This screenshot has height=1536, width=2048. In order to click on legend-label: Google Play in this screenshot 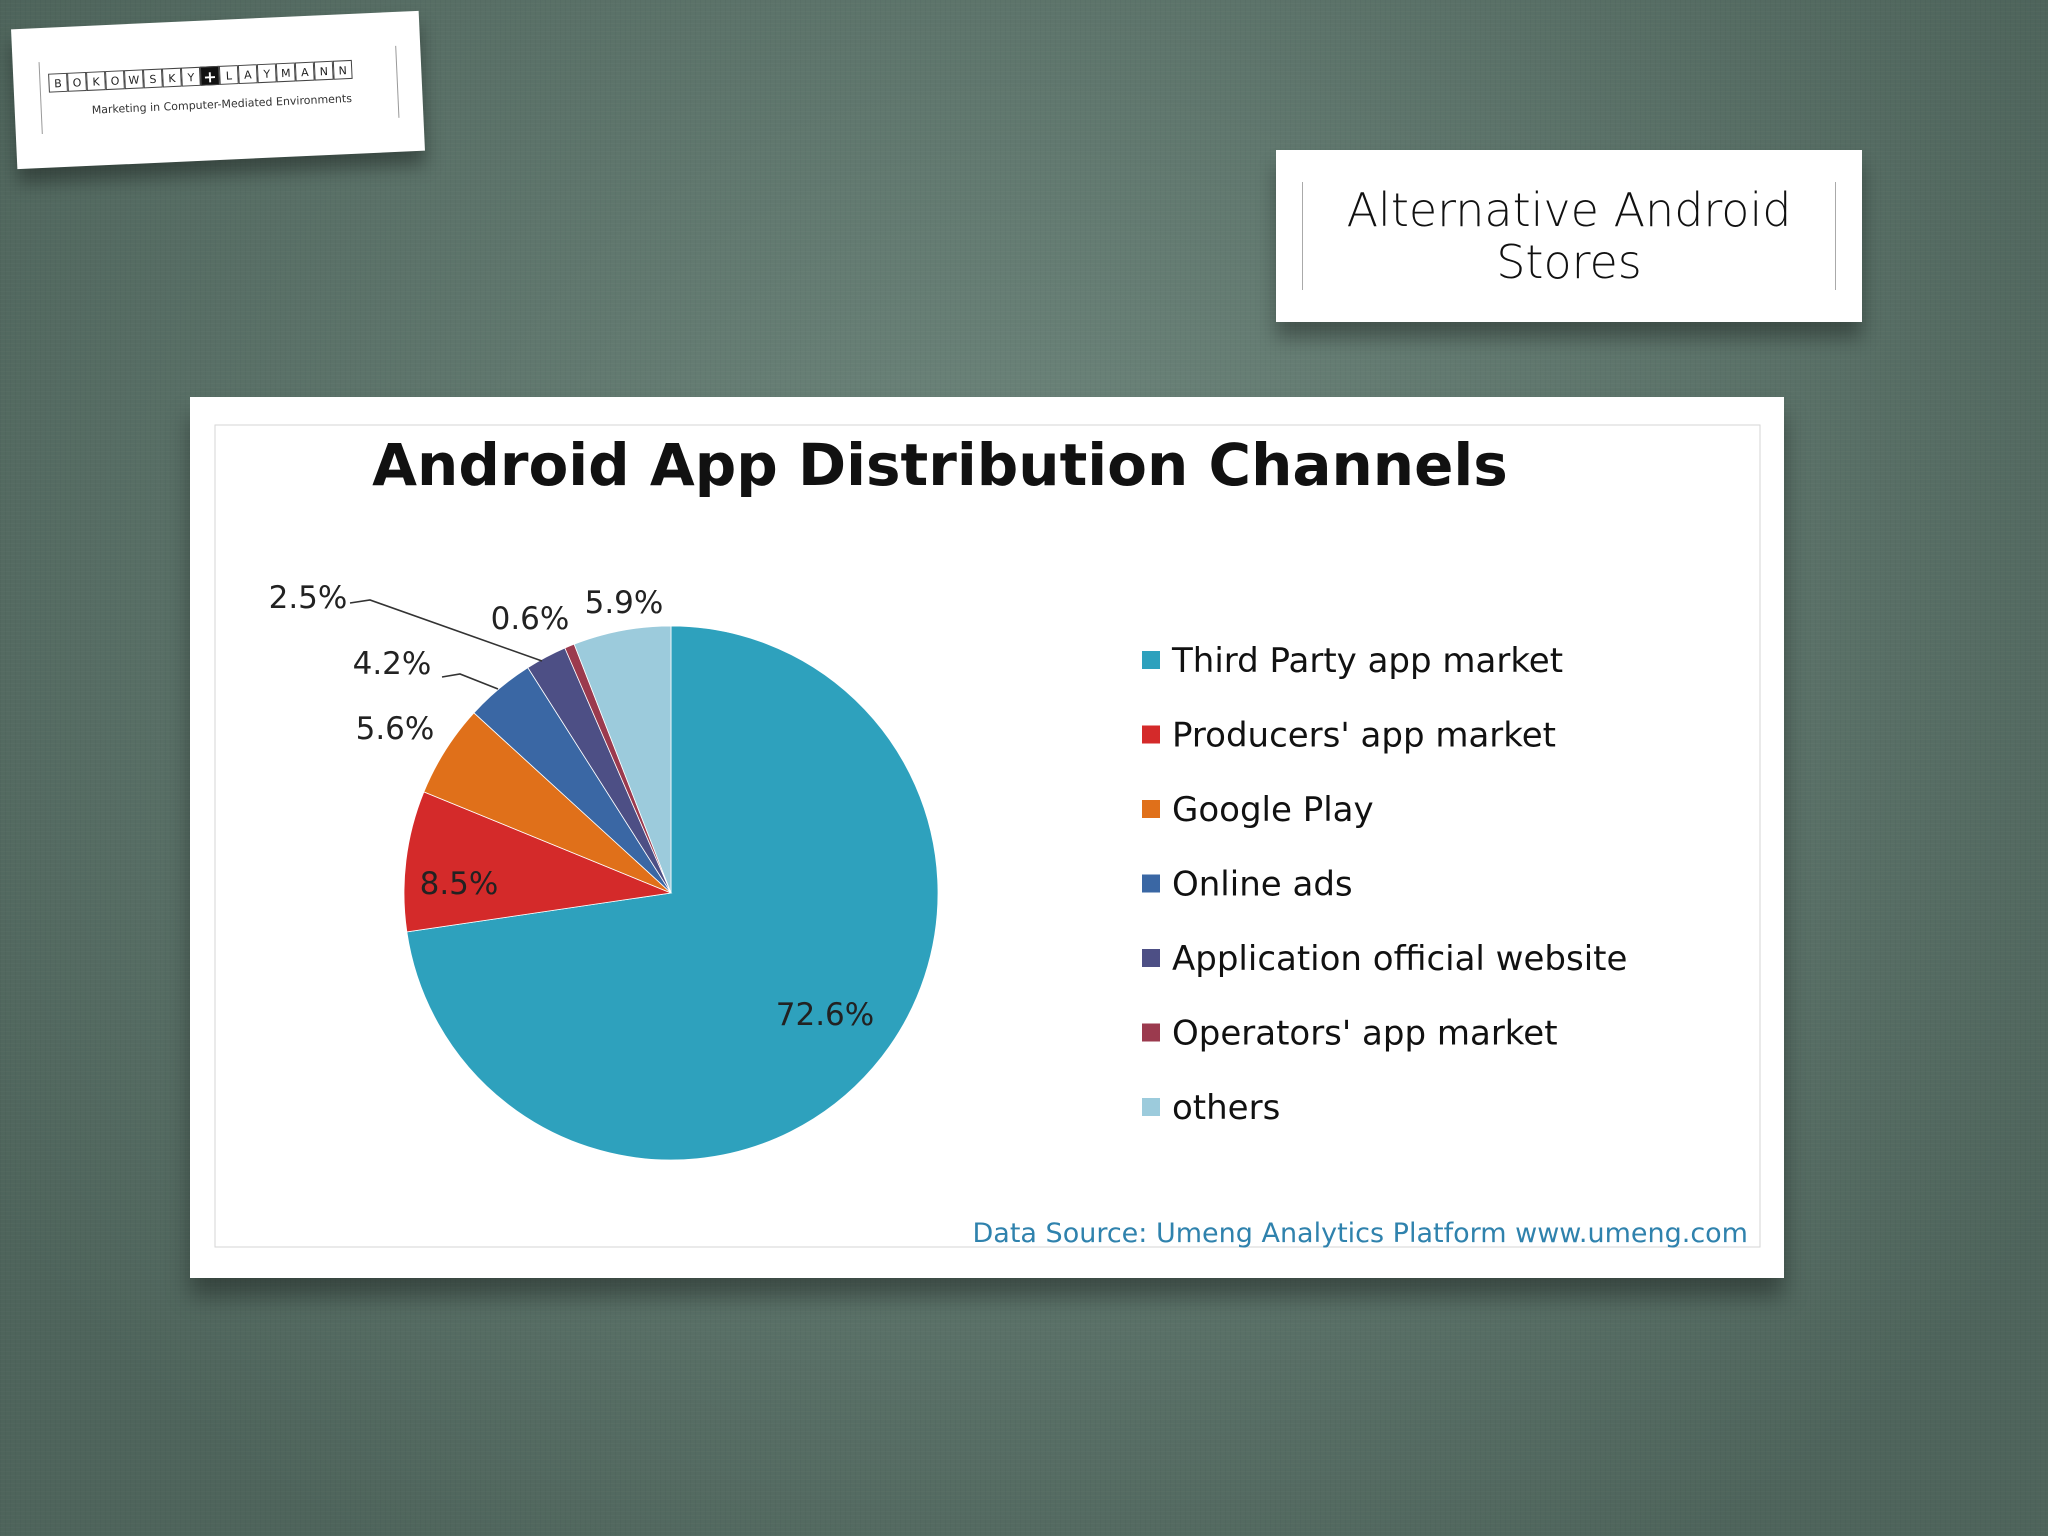, I will do `click(1273, 810)`.